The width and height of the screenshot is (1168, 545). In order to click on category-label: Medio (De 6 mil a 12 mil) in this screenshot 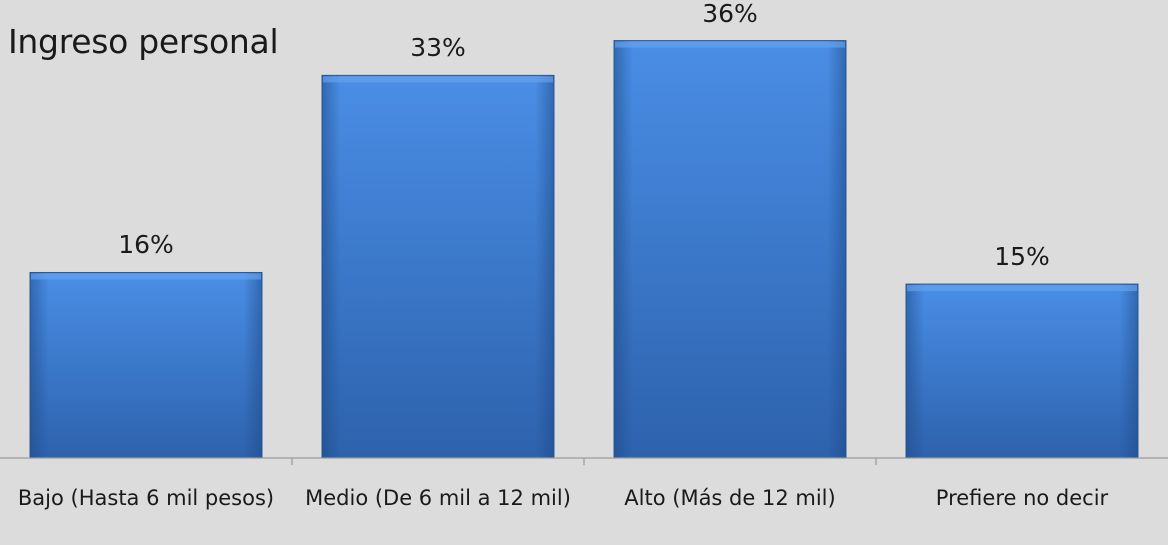, I will do `click(438, 498)`.